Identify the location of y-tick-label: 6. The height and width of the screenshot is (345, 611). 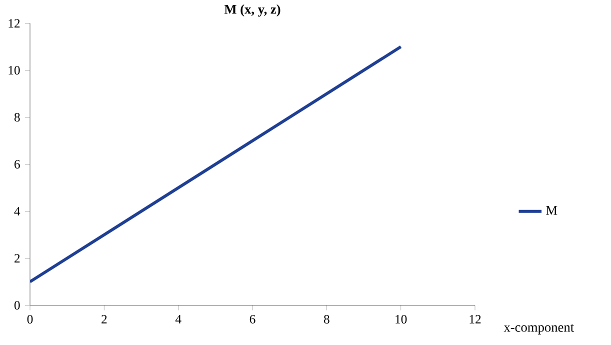
(17, 164).